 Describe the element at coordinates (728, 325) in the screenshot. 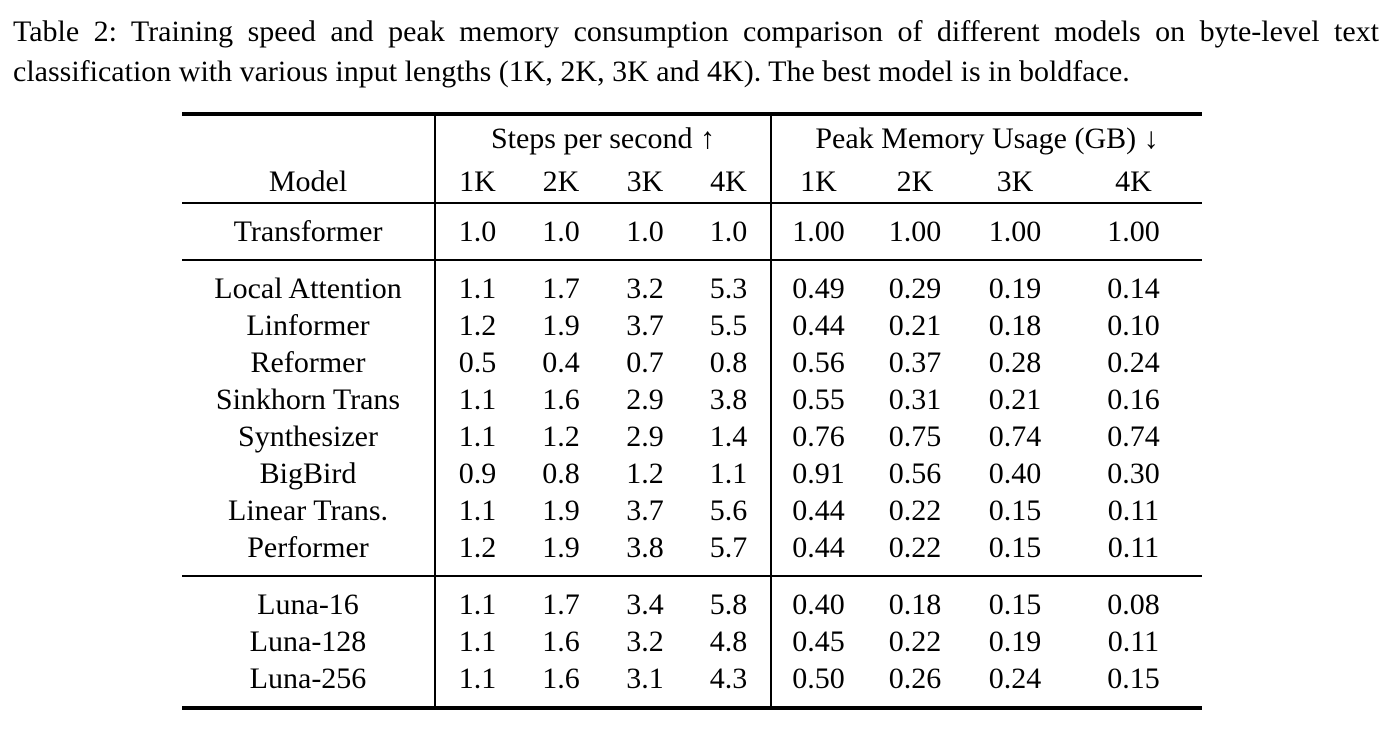

I see `value-cell: 5.5` at that location.